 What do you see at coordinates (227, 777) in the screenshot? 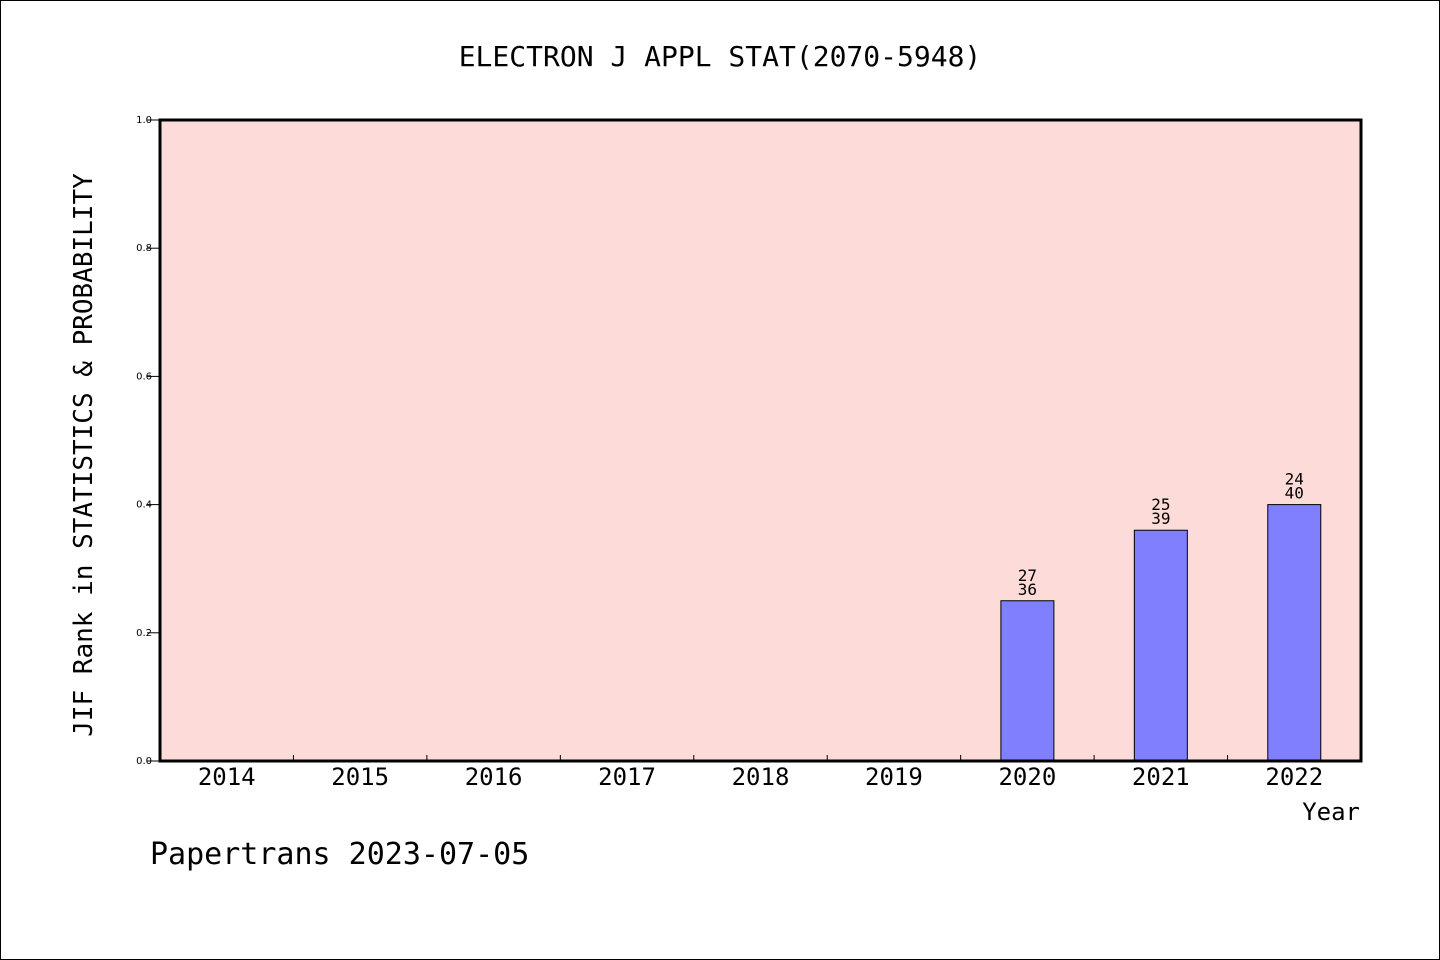
I see `x-tick-label: 2014` at bounding box center [227, 777].